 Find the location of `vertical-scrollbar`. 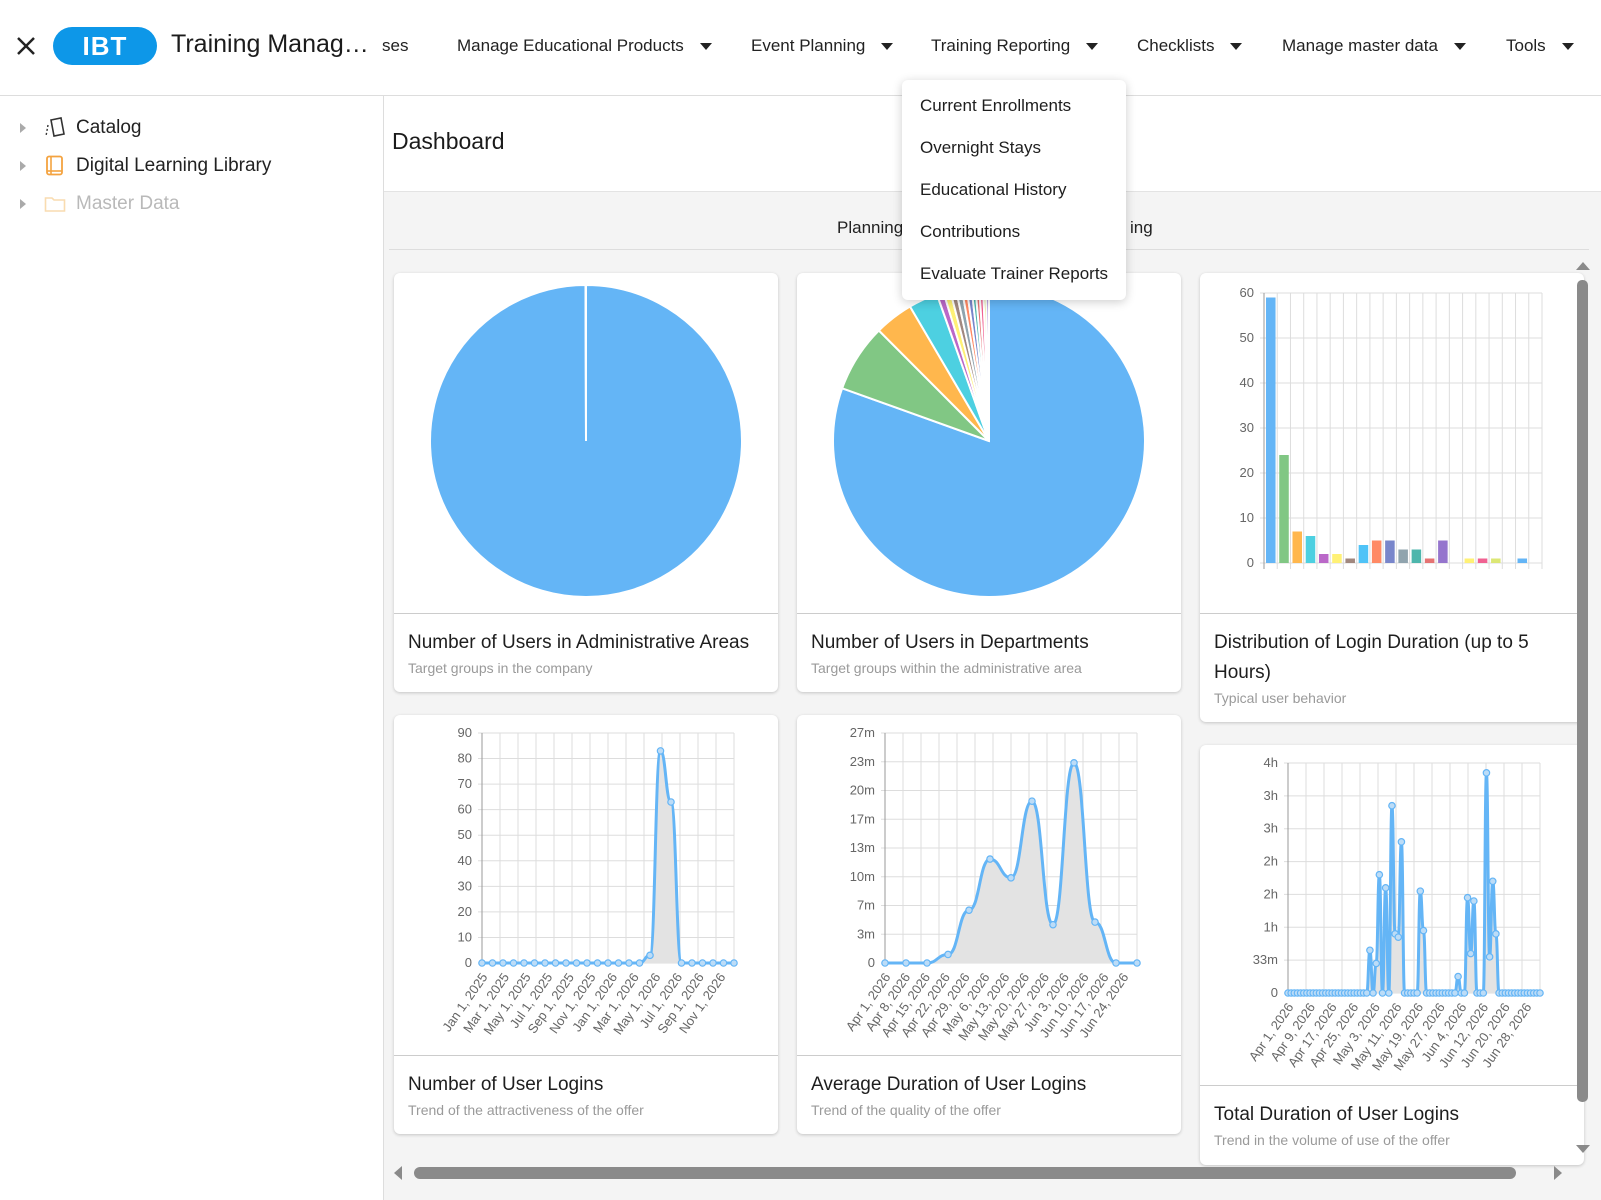

vertical-scrollbar is located at coordinates (1583, 705).